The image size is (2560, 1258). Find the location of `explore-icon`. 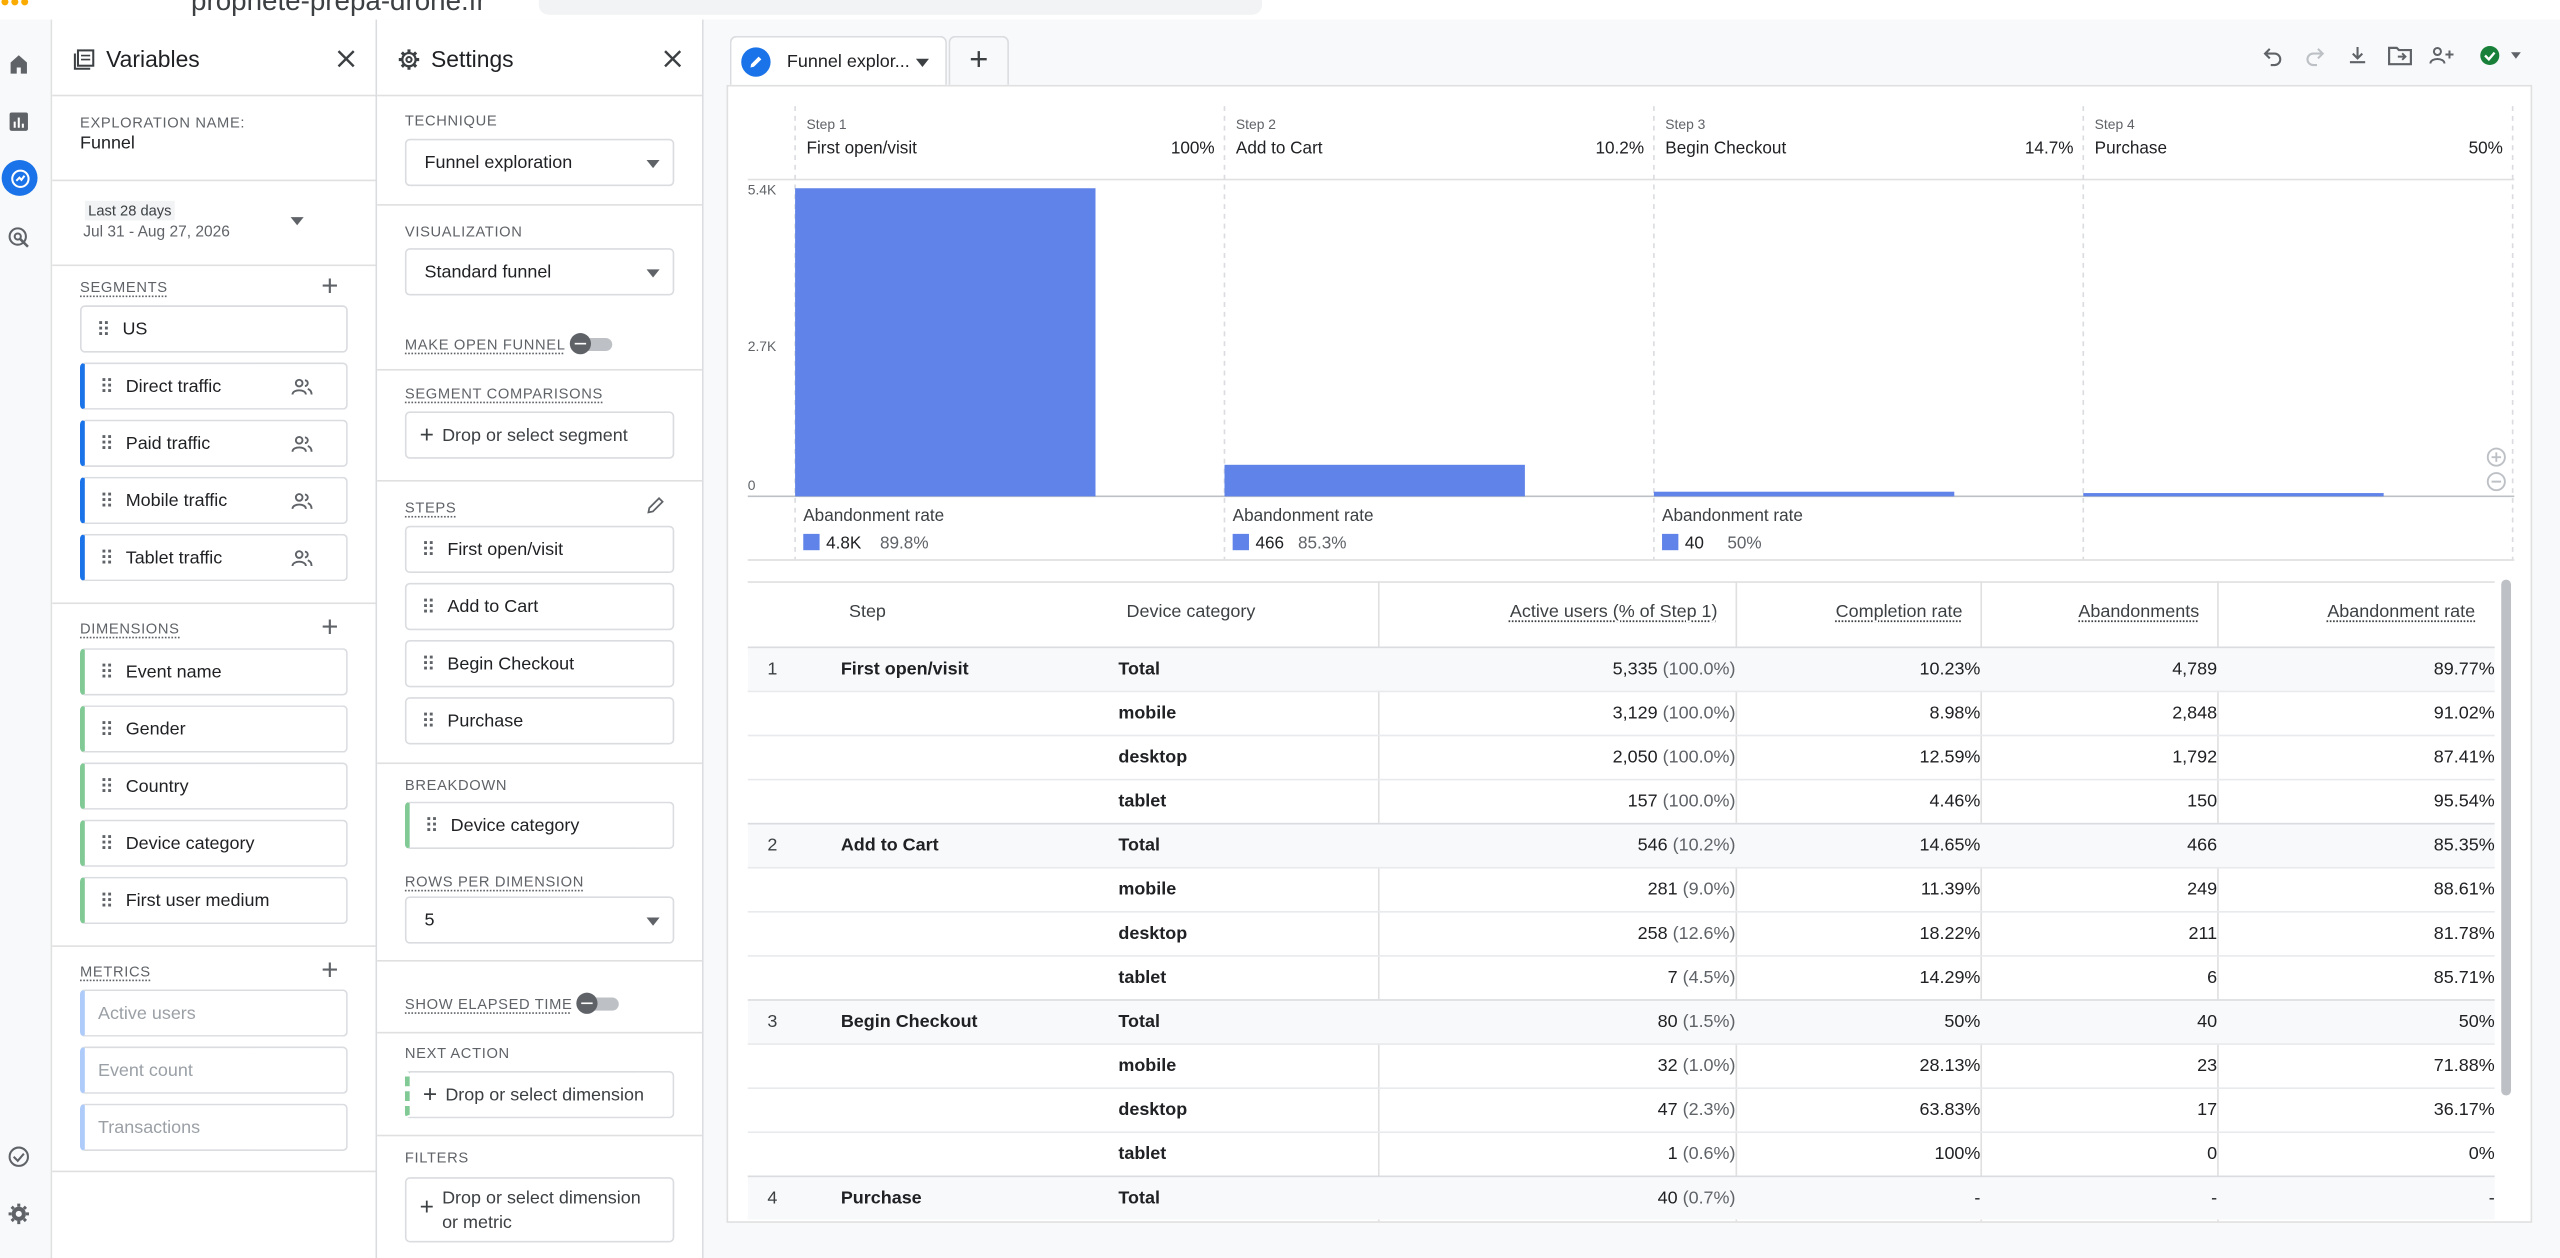

explore-icon is located at coordinates (20, 178).